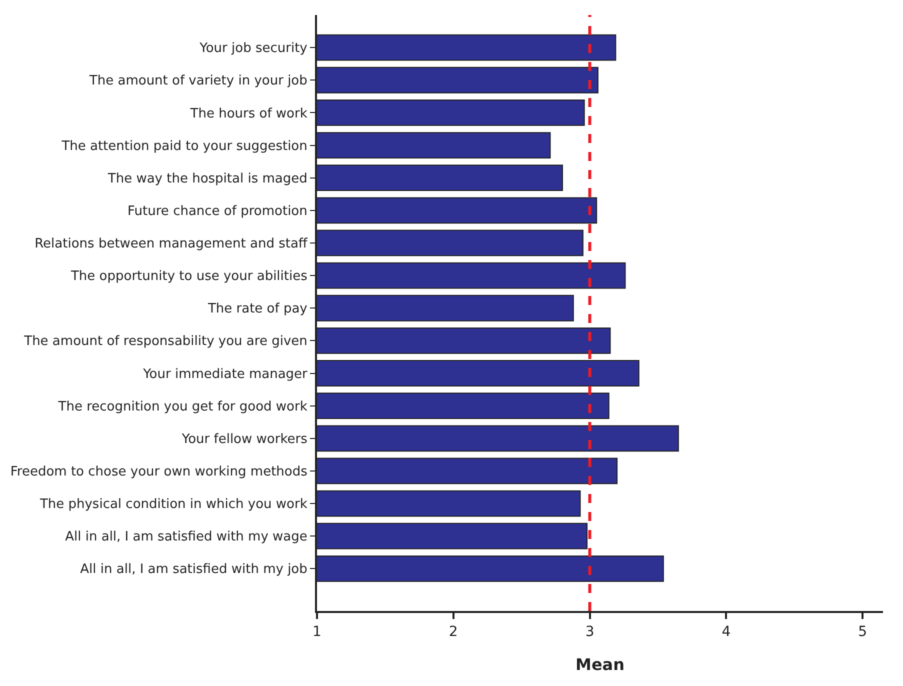 The image size is (903, 686). What do you see at coordinates (186, 537) in the screenshot?
I see `y-tick-label: All in all, I am satisfied with my wage` at bounding box center [186, 537].